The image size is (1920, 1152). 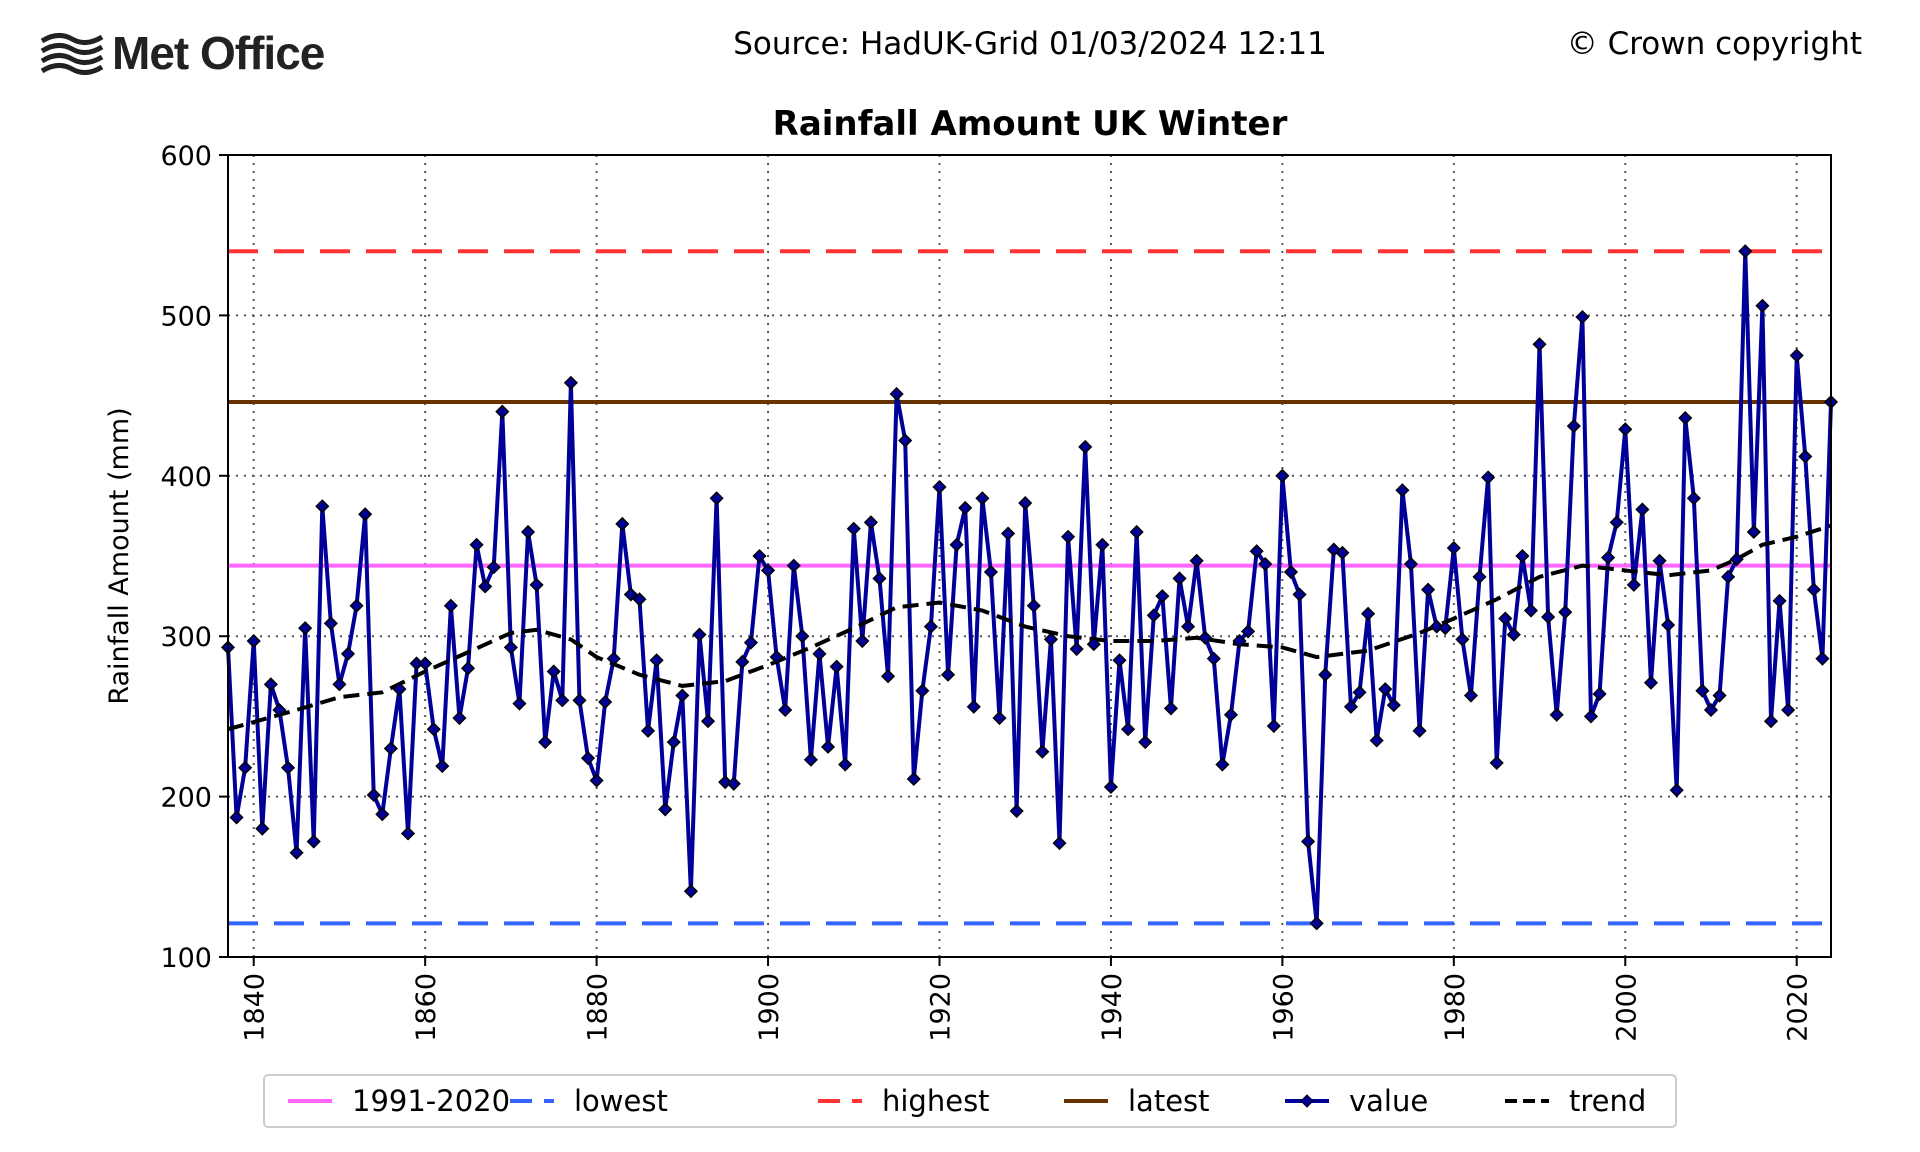 I want to click on x-tick-label: 1940, so click(x=1112, y=1007).